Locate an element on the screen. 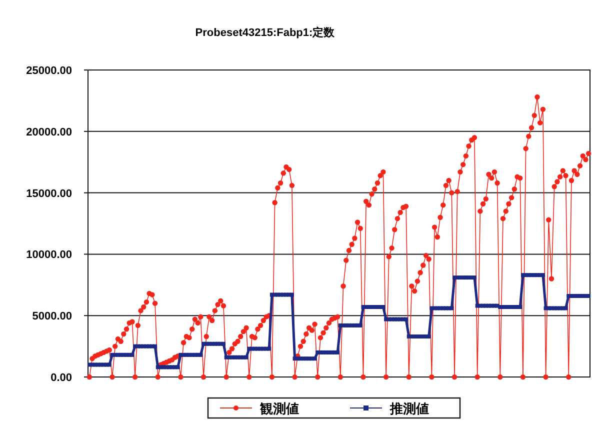 This screenshot has height=422, width=592. legend-label: 推測値 is located at coordinates (409, 408).